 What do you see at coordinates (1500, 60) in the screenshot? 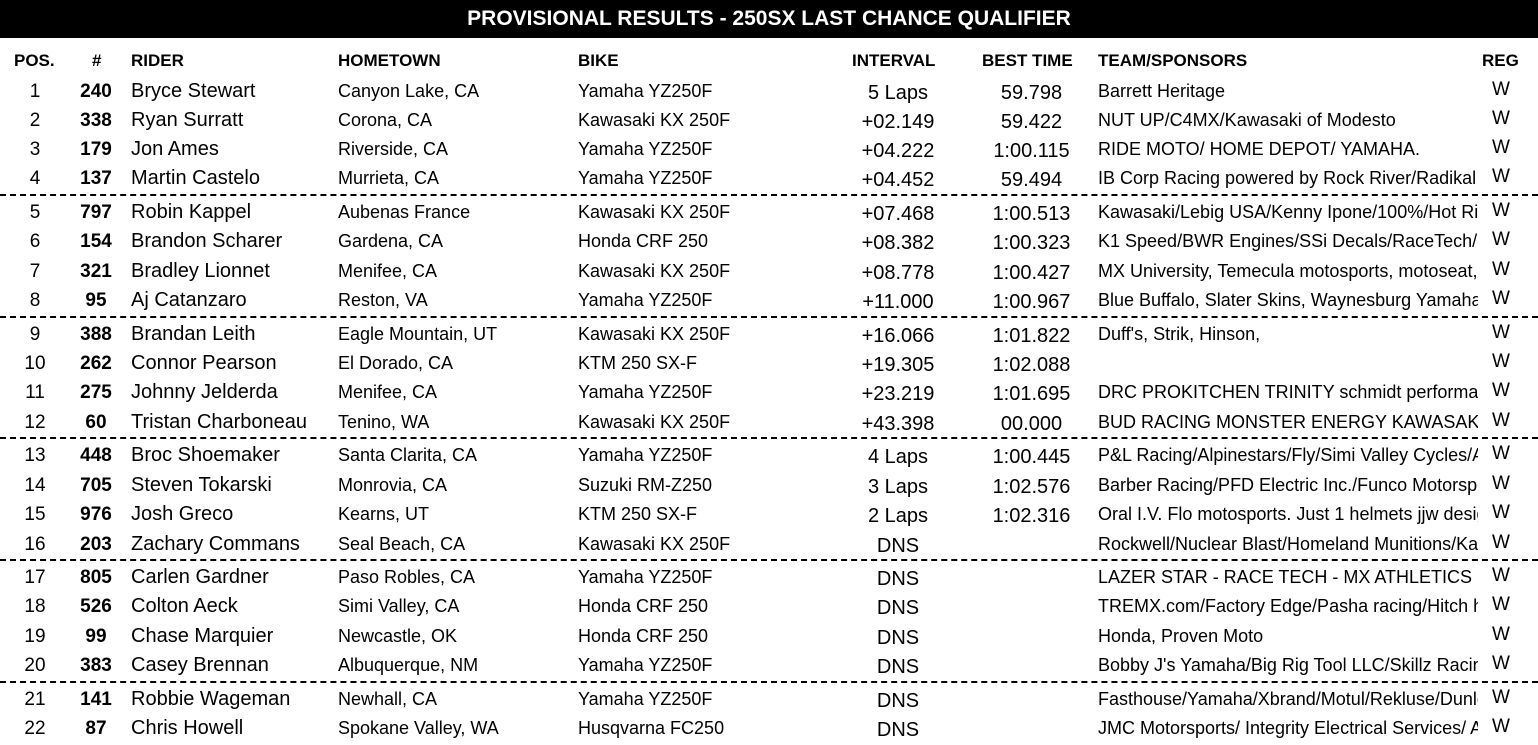
I see `header-reg: REG` at bounding box center [1500, 60].